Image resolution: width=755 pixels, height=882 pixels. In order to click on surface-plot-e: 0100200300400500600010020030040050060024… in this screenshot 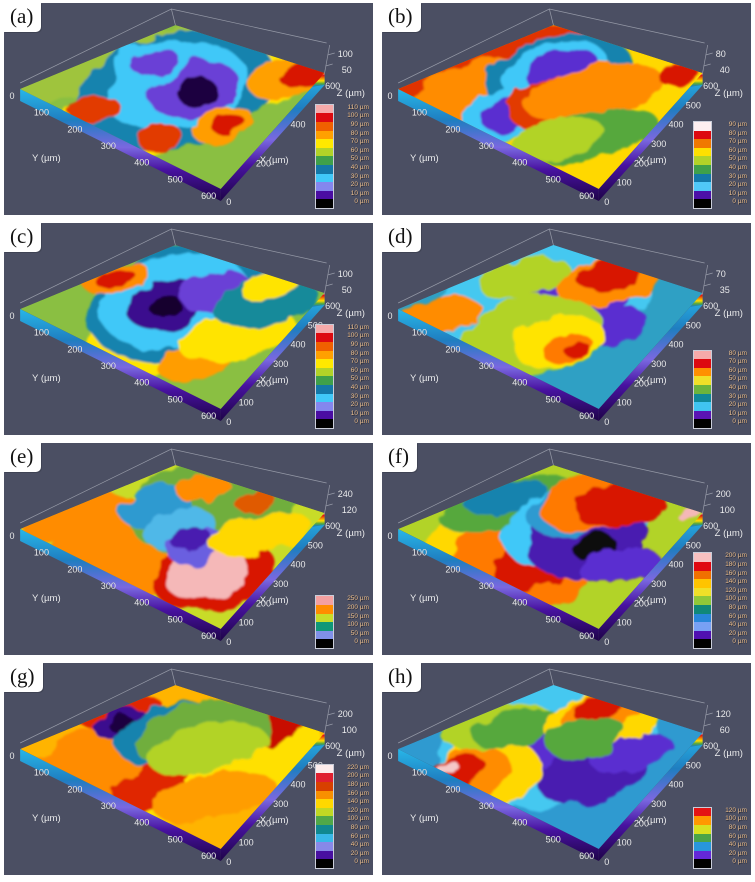, I will do `click(187, 547)`.